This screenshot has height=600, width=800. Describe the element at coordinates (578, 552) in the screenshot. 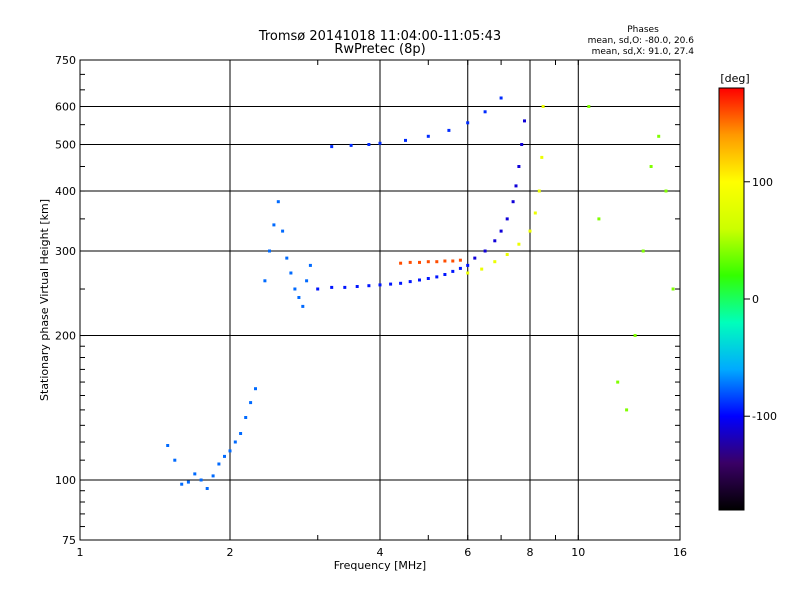

I see `x-tick-label: 10` at that location.